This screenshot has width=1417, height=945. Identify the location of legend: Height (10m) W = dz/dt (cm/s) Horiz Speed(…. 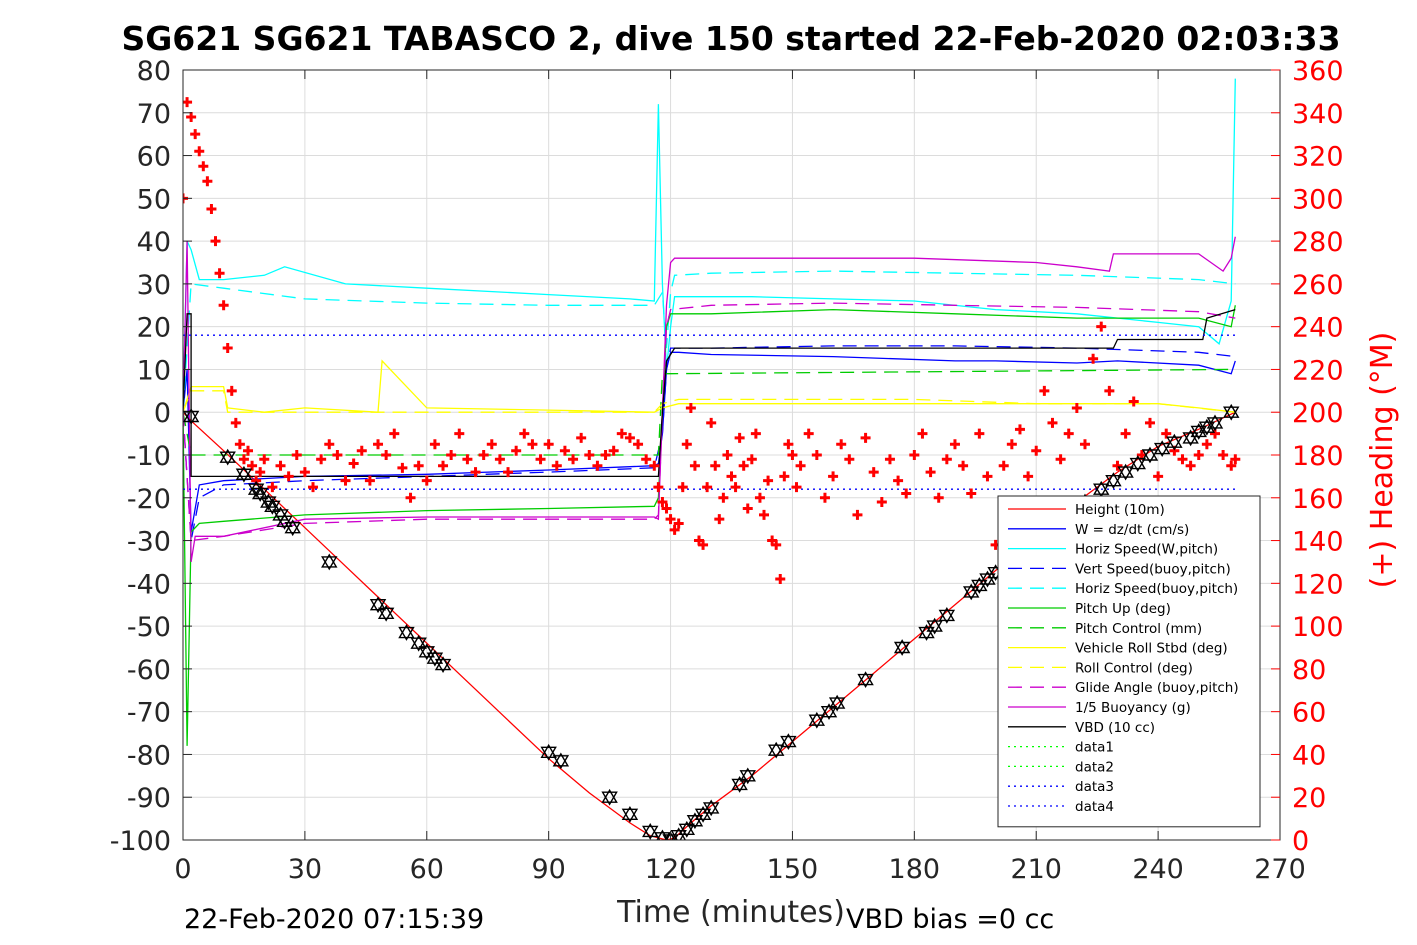
(1129, 661).